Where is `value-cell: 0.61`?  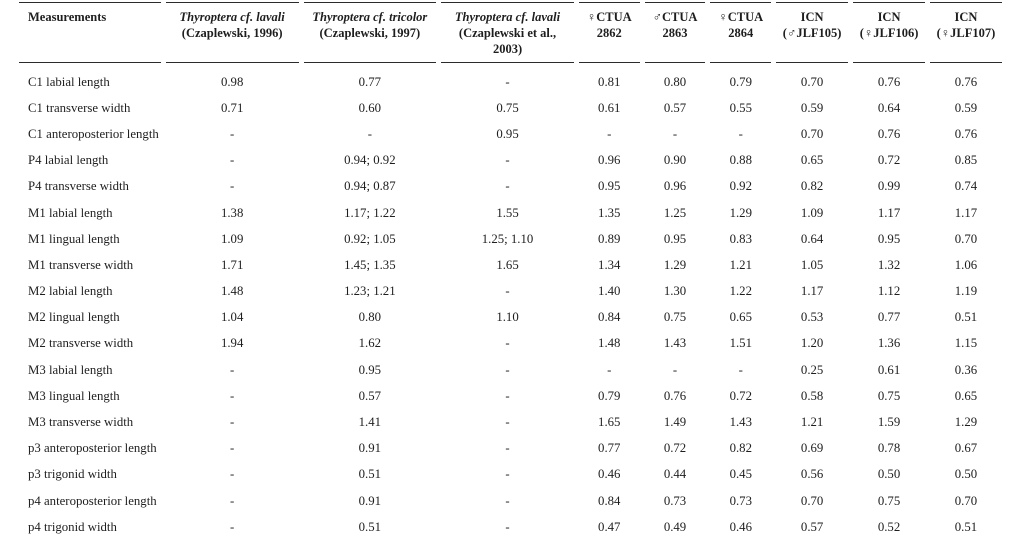
value-cell: 0.61 is located at coordinates (609, 107).